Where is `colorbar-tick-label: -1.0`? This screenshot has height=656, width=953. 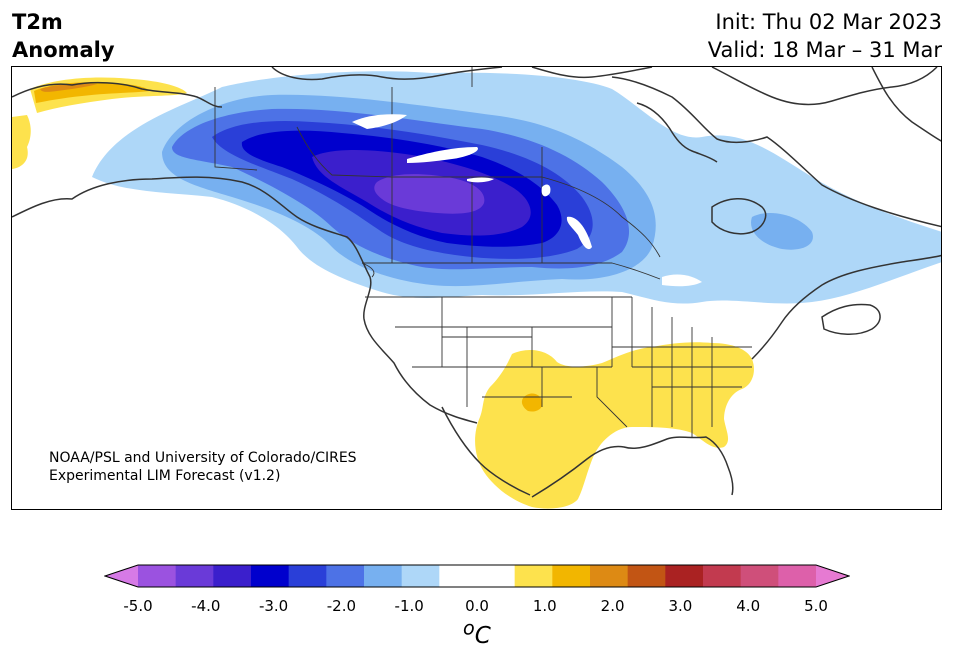
colorbar-tick-label: -1.0 is located at coordinates (409, 606).